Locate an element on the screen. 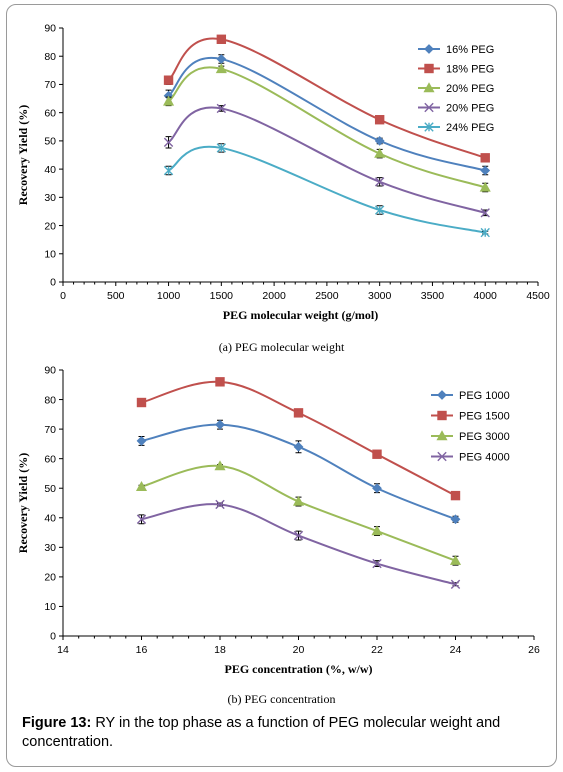 The image size is (563, 772). chart-a-legend-item: 18% PEG is located at coordinates (456, 70).